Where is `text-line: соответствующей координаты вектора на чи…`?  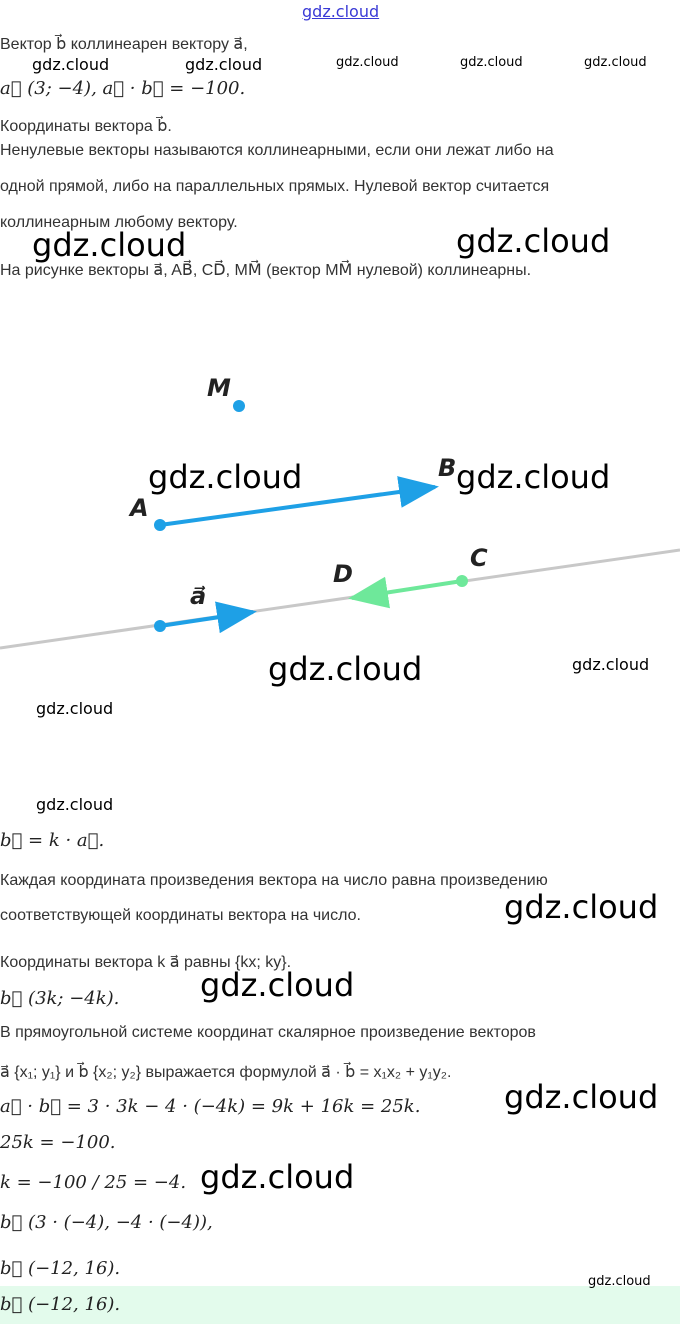 text-line: соответствующей координаты вектора на чи… is located at coordinates (180, 915).